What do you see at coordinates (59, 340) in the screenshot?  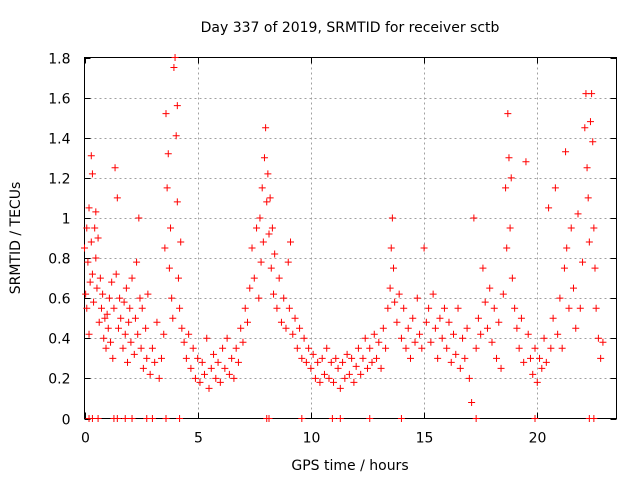 I see `y-tick-label: 0.4` at bounding box center [59, 340].